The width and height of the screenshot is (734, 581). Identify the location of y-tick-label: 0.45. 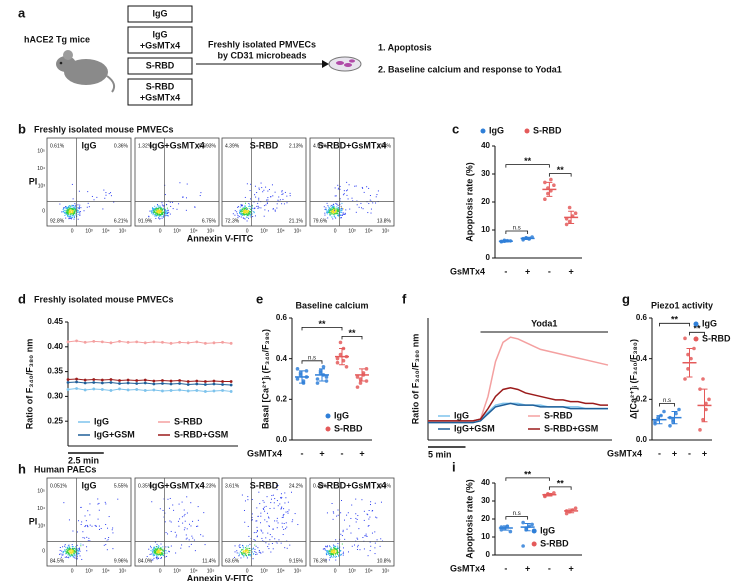
(55, 321).